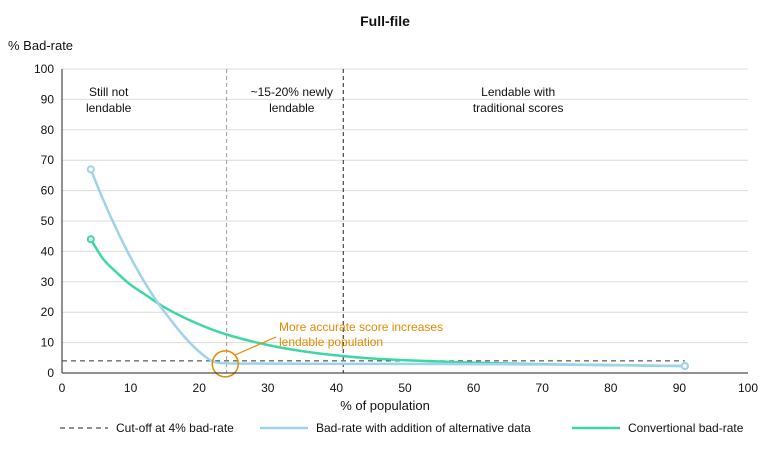  Describe the element at coordinates (331, 342) in the screenshot. I see `annotation-text: lendable population` at that location.